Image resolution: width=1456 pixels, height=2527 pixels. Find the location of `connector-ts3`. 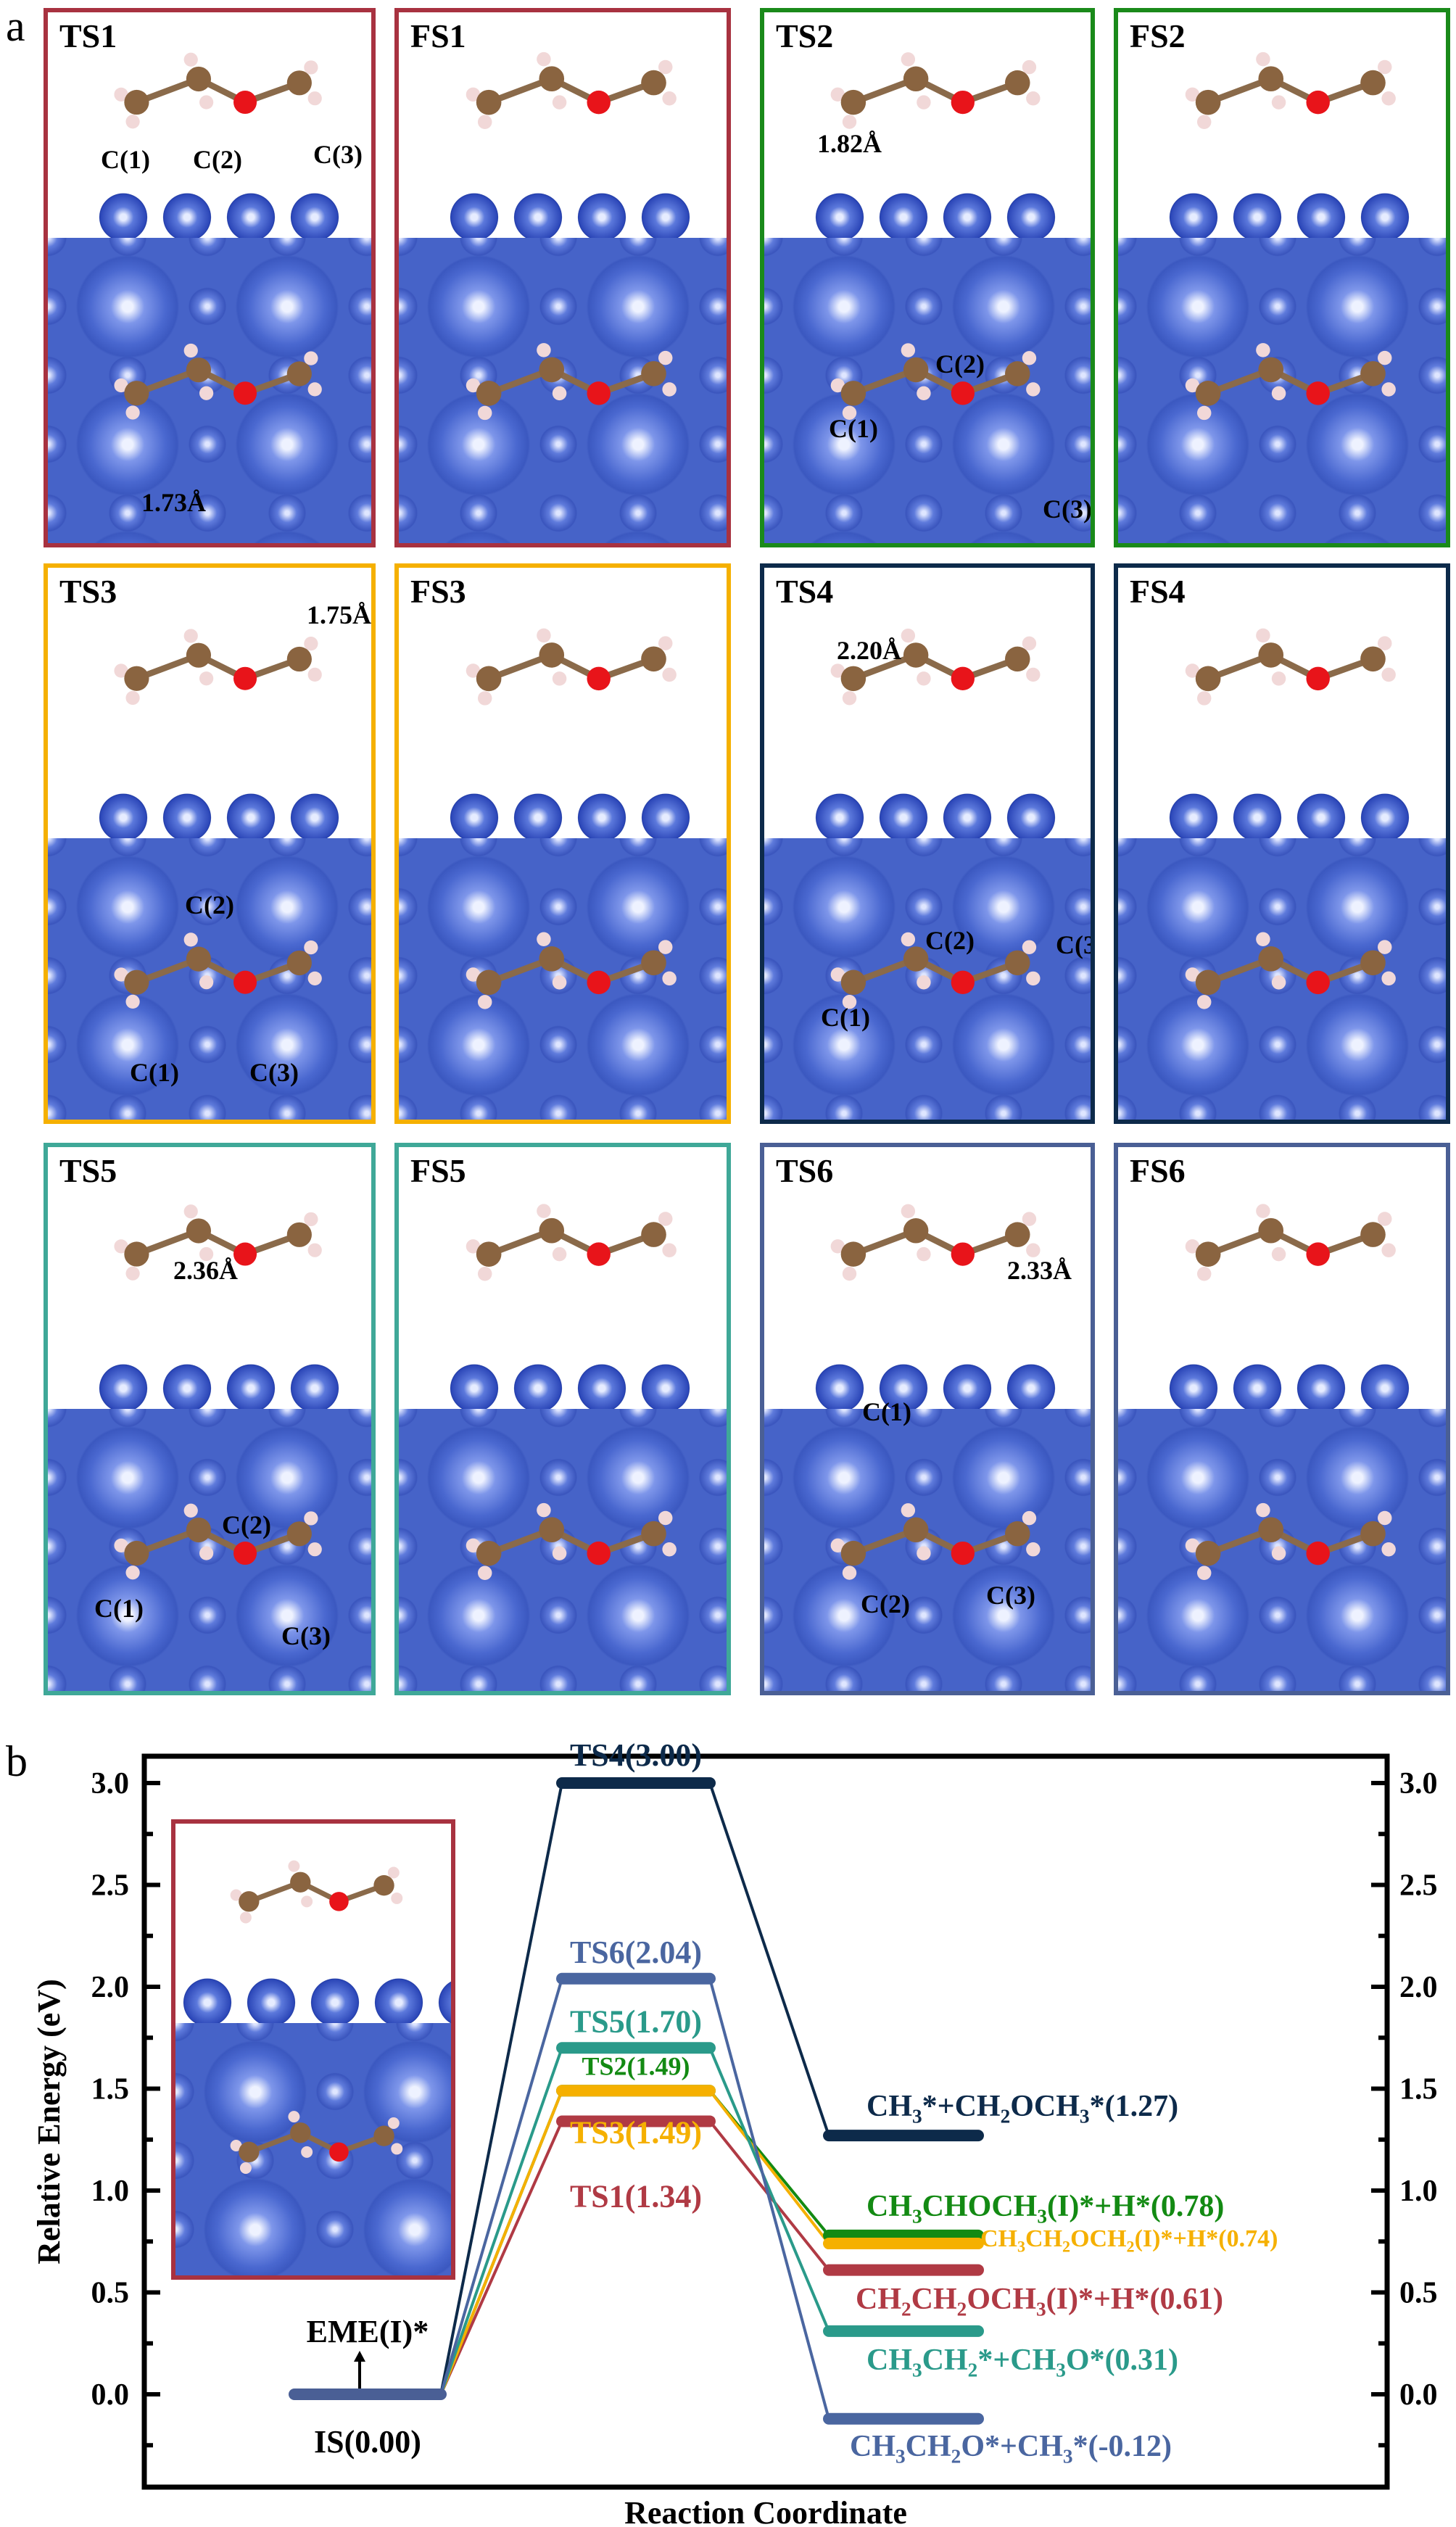

connector-ts3 is located at coordinates (501, 2242).